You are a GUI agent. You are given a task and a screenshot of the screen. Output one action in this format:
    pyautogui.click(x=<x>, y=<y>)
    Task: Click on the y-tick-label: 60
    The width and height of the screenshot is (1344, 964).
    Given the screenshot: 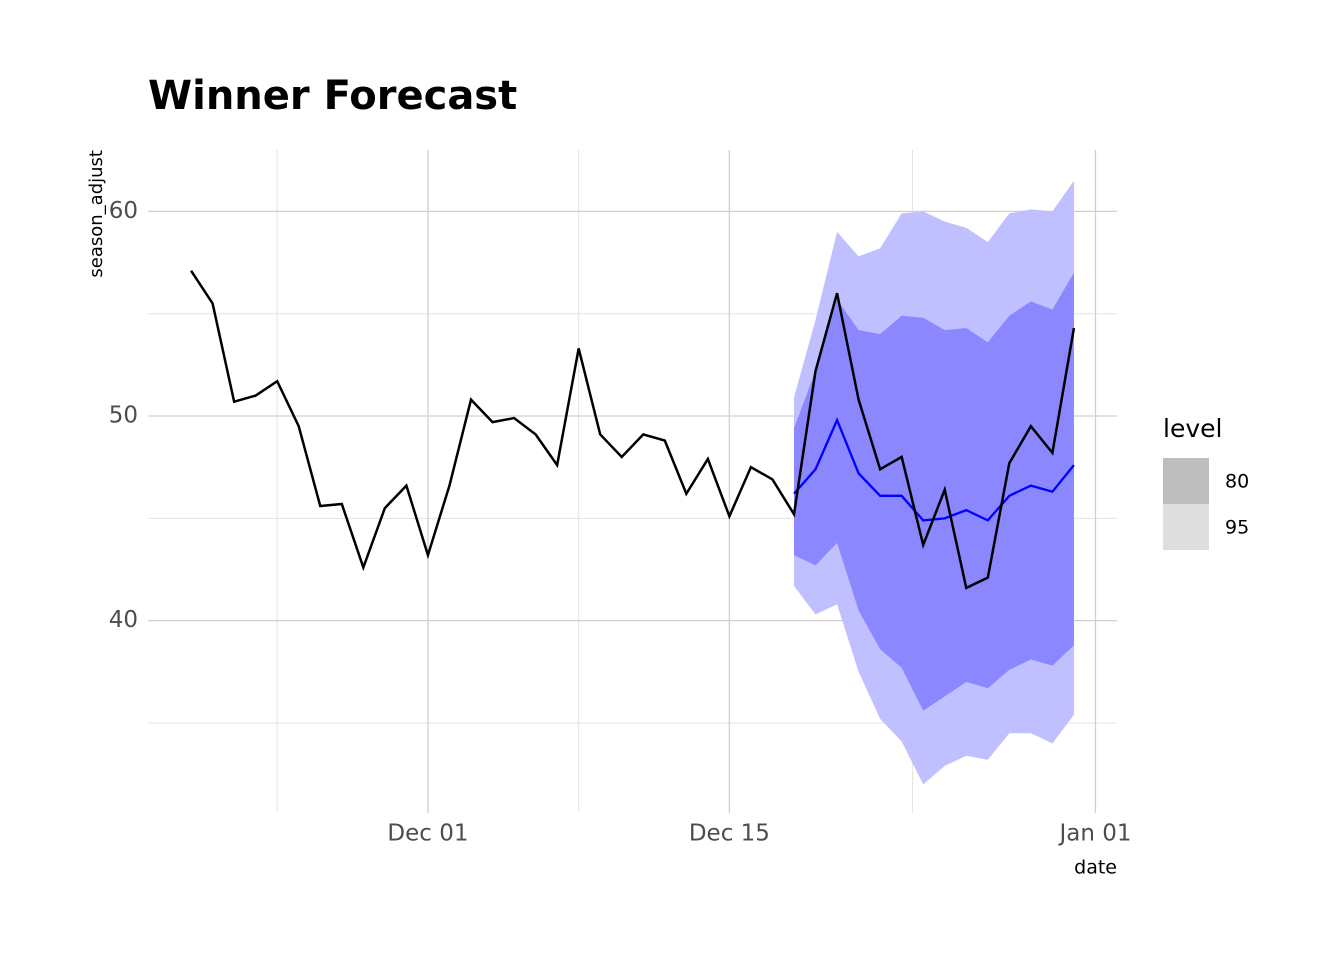 What is the action you would take?
    pyautogui.click(x=123, y=211)
    